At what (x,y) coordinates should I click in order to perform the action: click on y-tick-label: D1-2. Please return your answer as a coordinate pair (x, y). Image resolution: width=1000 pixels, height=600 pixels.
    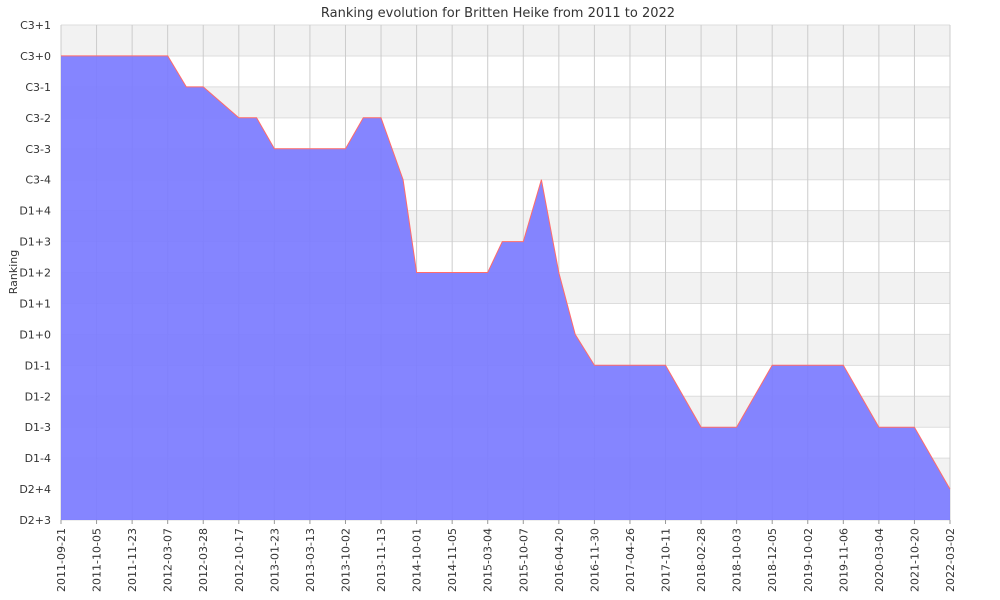
    Looking at the image, I should click on (38, 396).